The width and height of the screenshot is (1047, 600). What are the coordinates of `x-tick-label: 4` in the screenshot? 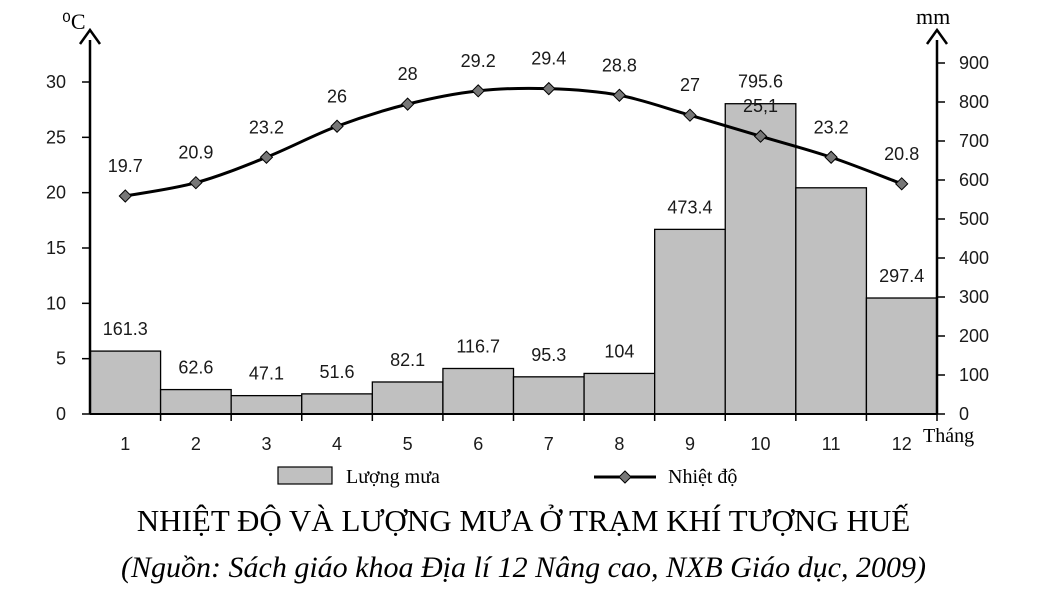 It's located at (337, 444).